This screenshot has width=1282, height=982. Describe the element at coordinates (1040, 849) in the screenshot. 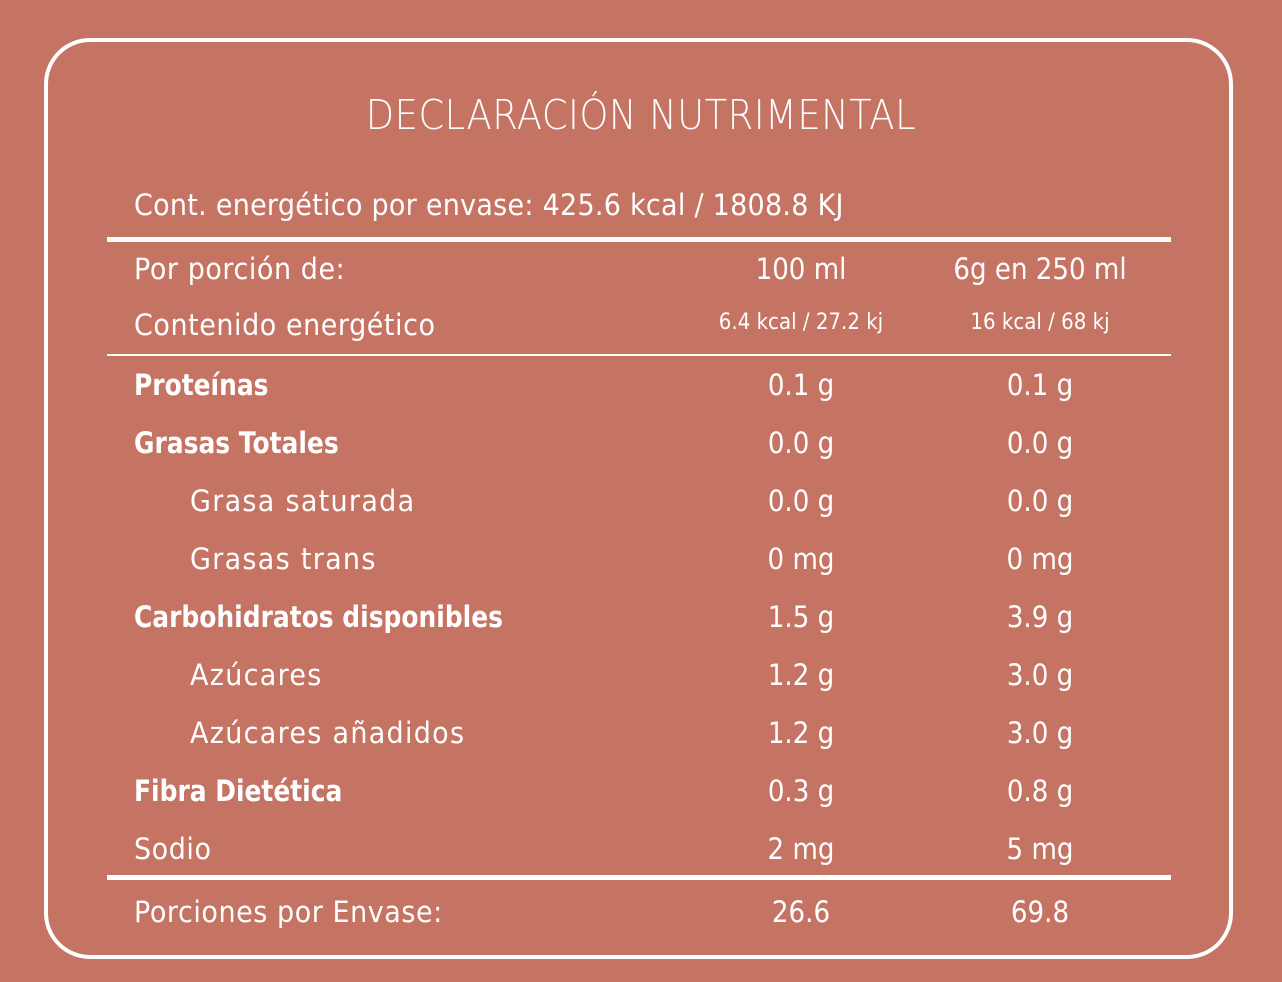

I see `nutrient-col2: 5 mg` at that location.